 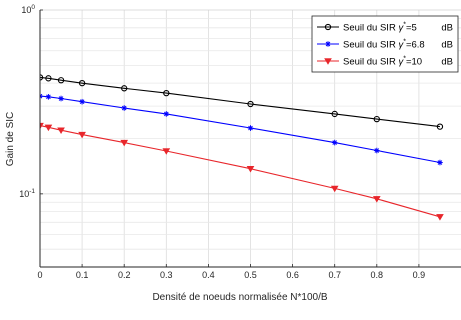 I want to click on x-tick-label: 0.6, so click(x=292, y=275).